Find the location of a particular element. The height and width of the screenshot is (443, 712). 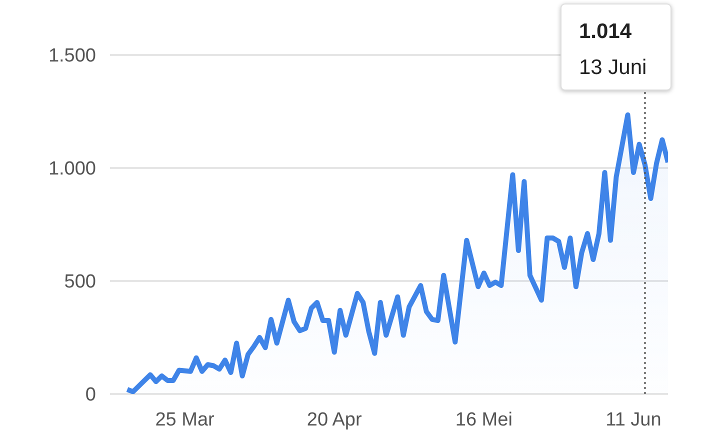

y-tick-label: 0 is located at coordinates (90, 395).